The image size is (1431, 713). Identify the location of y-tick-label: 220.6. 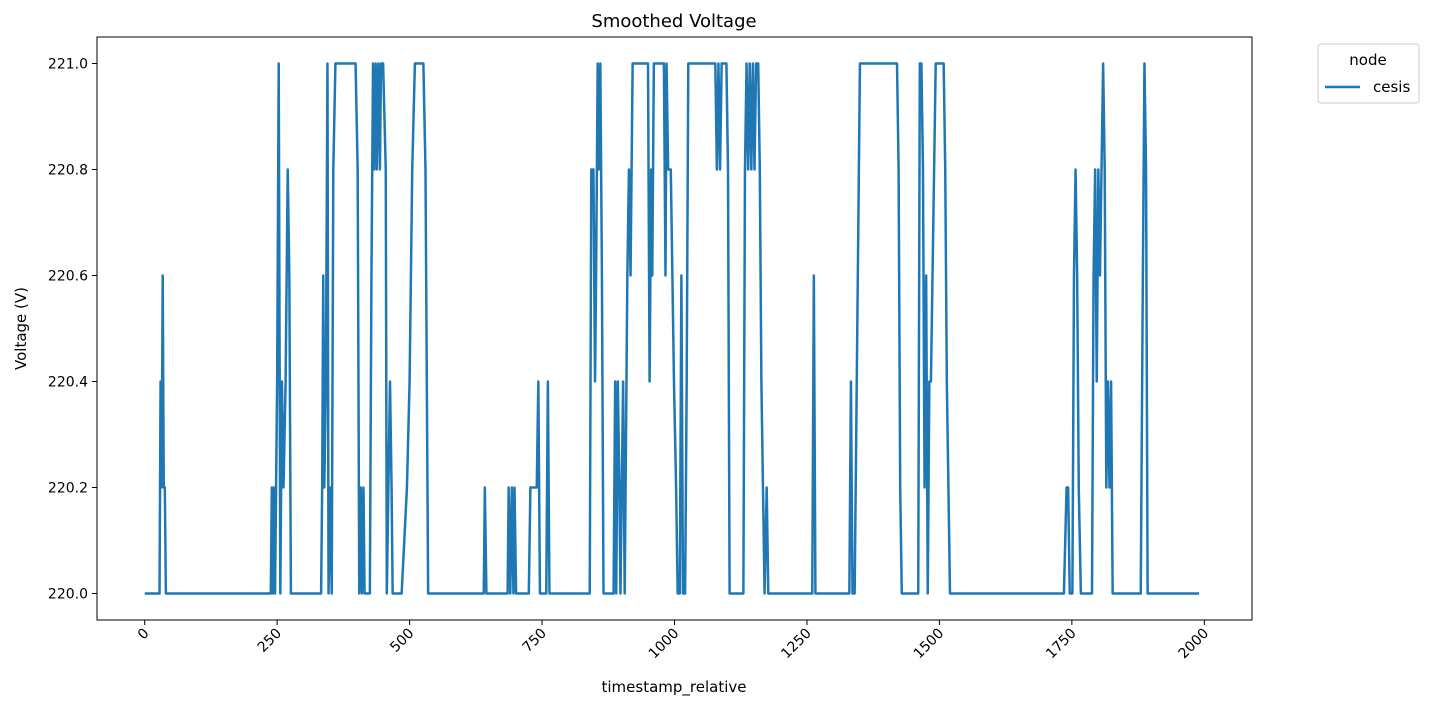
(68, 277).